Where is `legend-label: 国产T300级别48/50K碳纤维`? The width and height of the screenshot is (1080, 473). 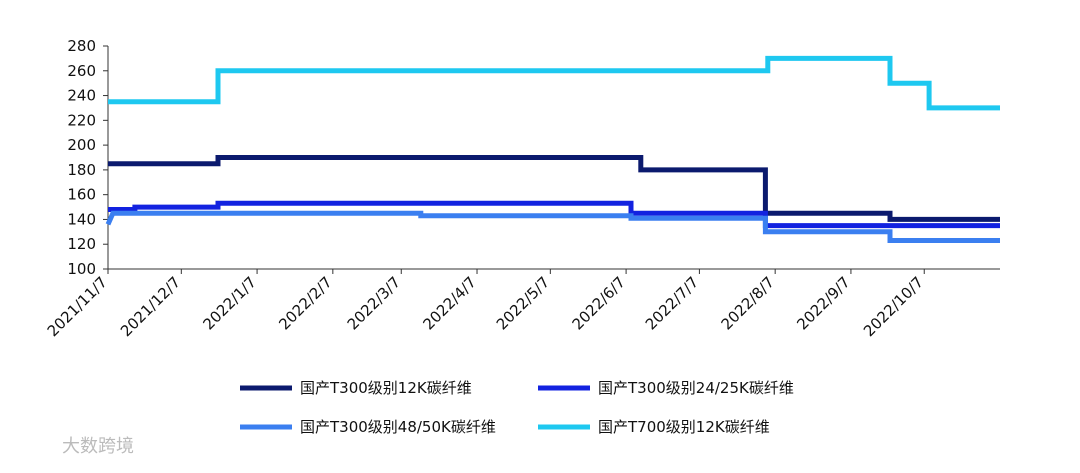
legend-label: 国产T300级别48/50K碳纤维 is located at coordinates (398, 427).